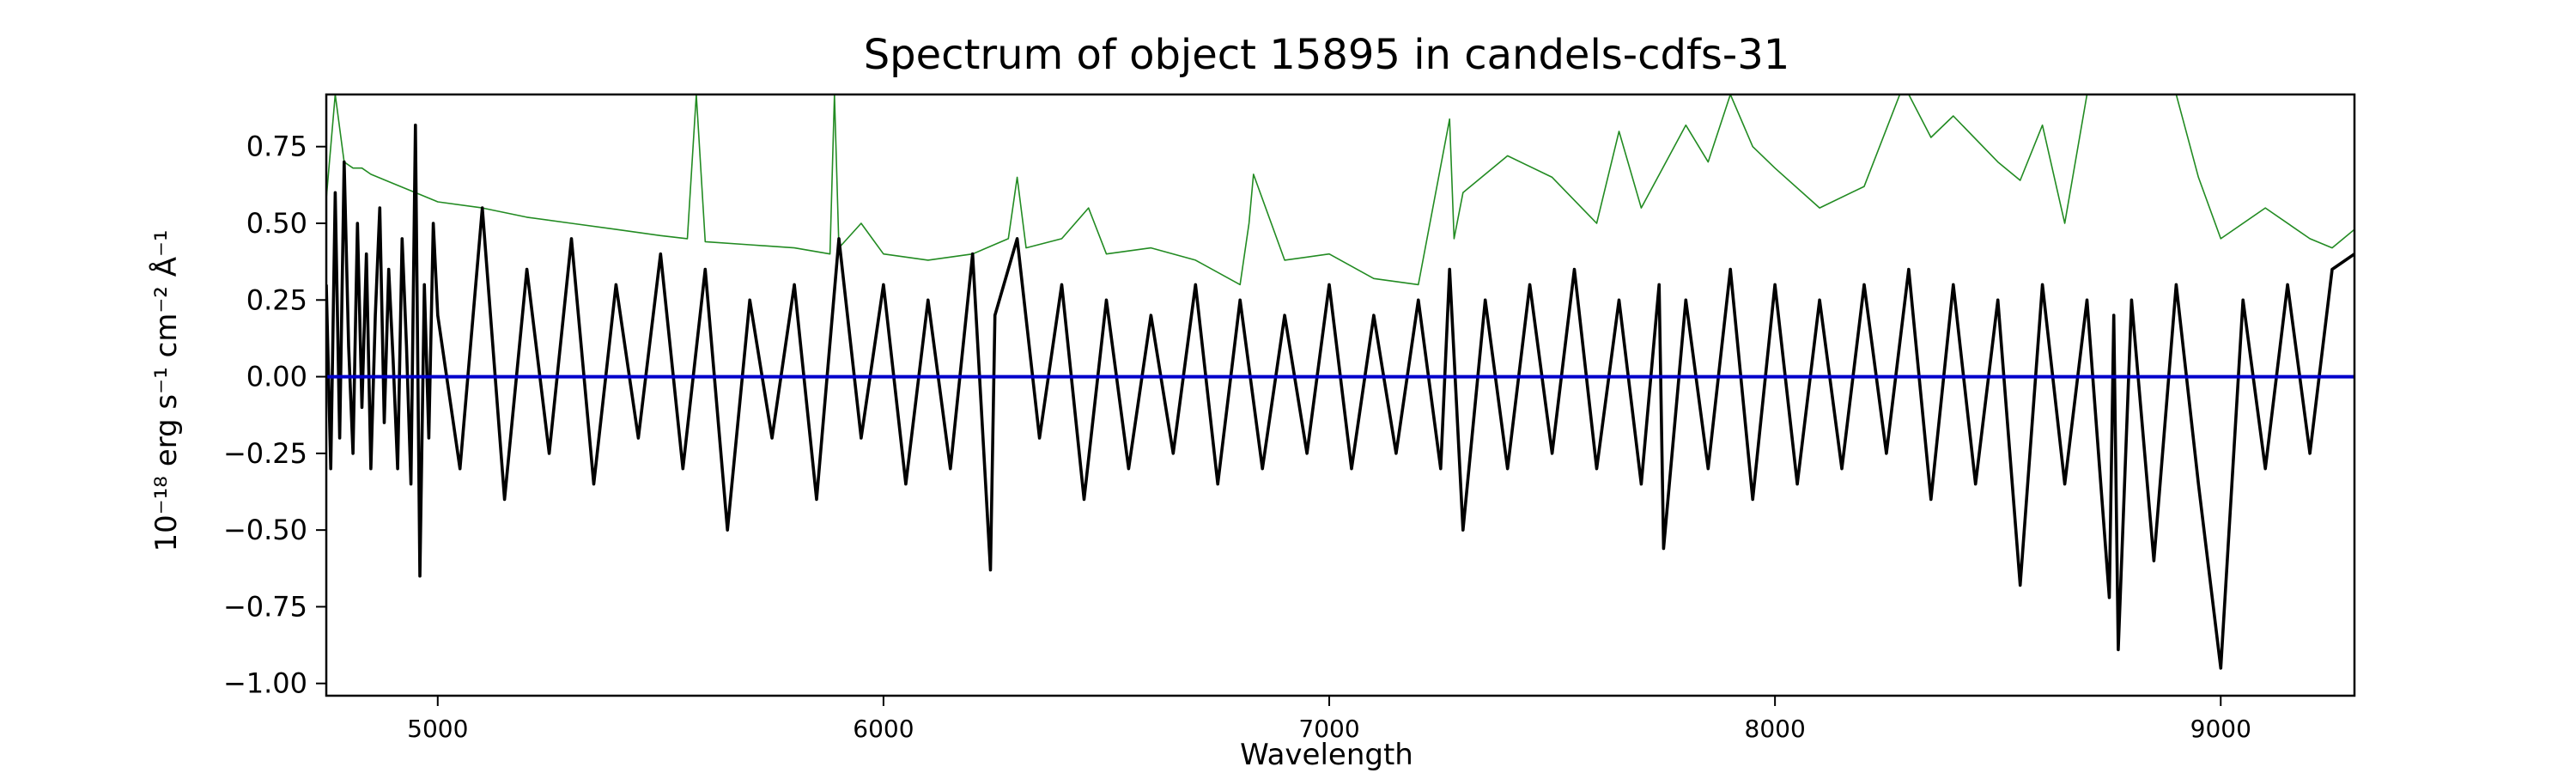 This screenshot has width=2576, height=773. What do you see at coordinates (276, 223) in the screenshot?
I see `y-tick-label: 0.50` at bounding box center [276, 223].